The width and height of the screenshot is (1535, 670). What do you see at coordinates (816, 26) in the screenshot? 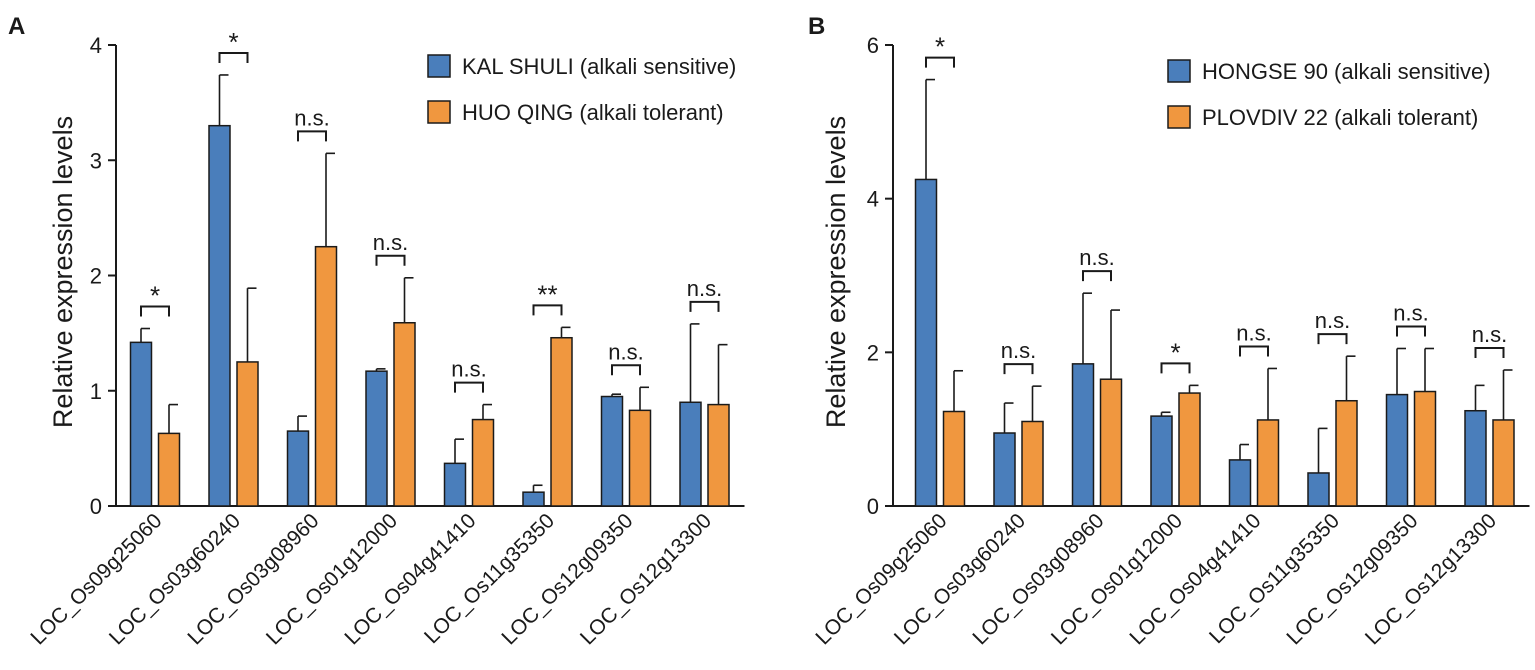
I see `panel-b-letter: B` at bounding box center [816, 26].